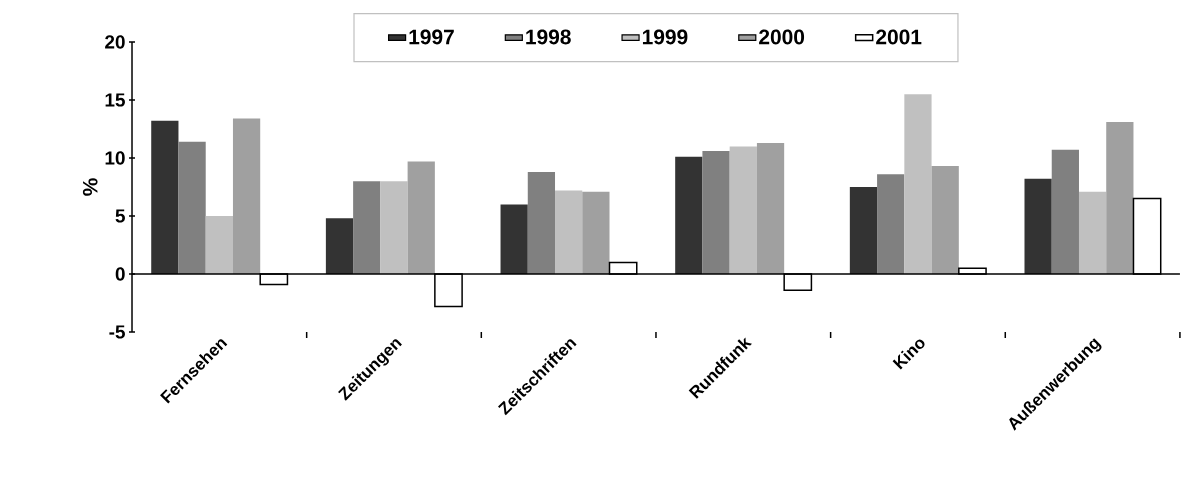 This screenshot has width=1195, height=499. Describe the element at coordinates (899, 37) in the screenshot. I see `legend-label: 2001` at that location.